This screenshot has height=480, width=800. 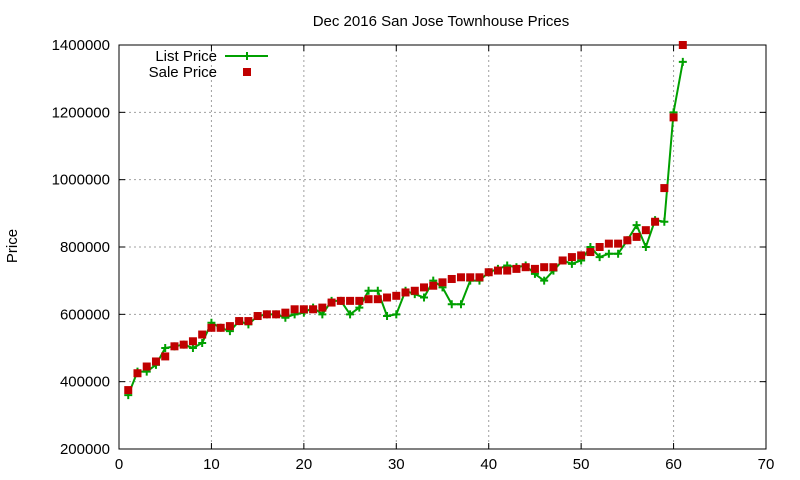 I want to click on legend-marker-sale-price, so click(x=247, y=72).